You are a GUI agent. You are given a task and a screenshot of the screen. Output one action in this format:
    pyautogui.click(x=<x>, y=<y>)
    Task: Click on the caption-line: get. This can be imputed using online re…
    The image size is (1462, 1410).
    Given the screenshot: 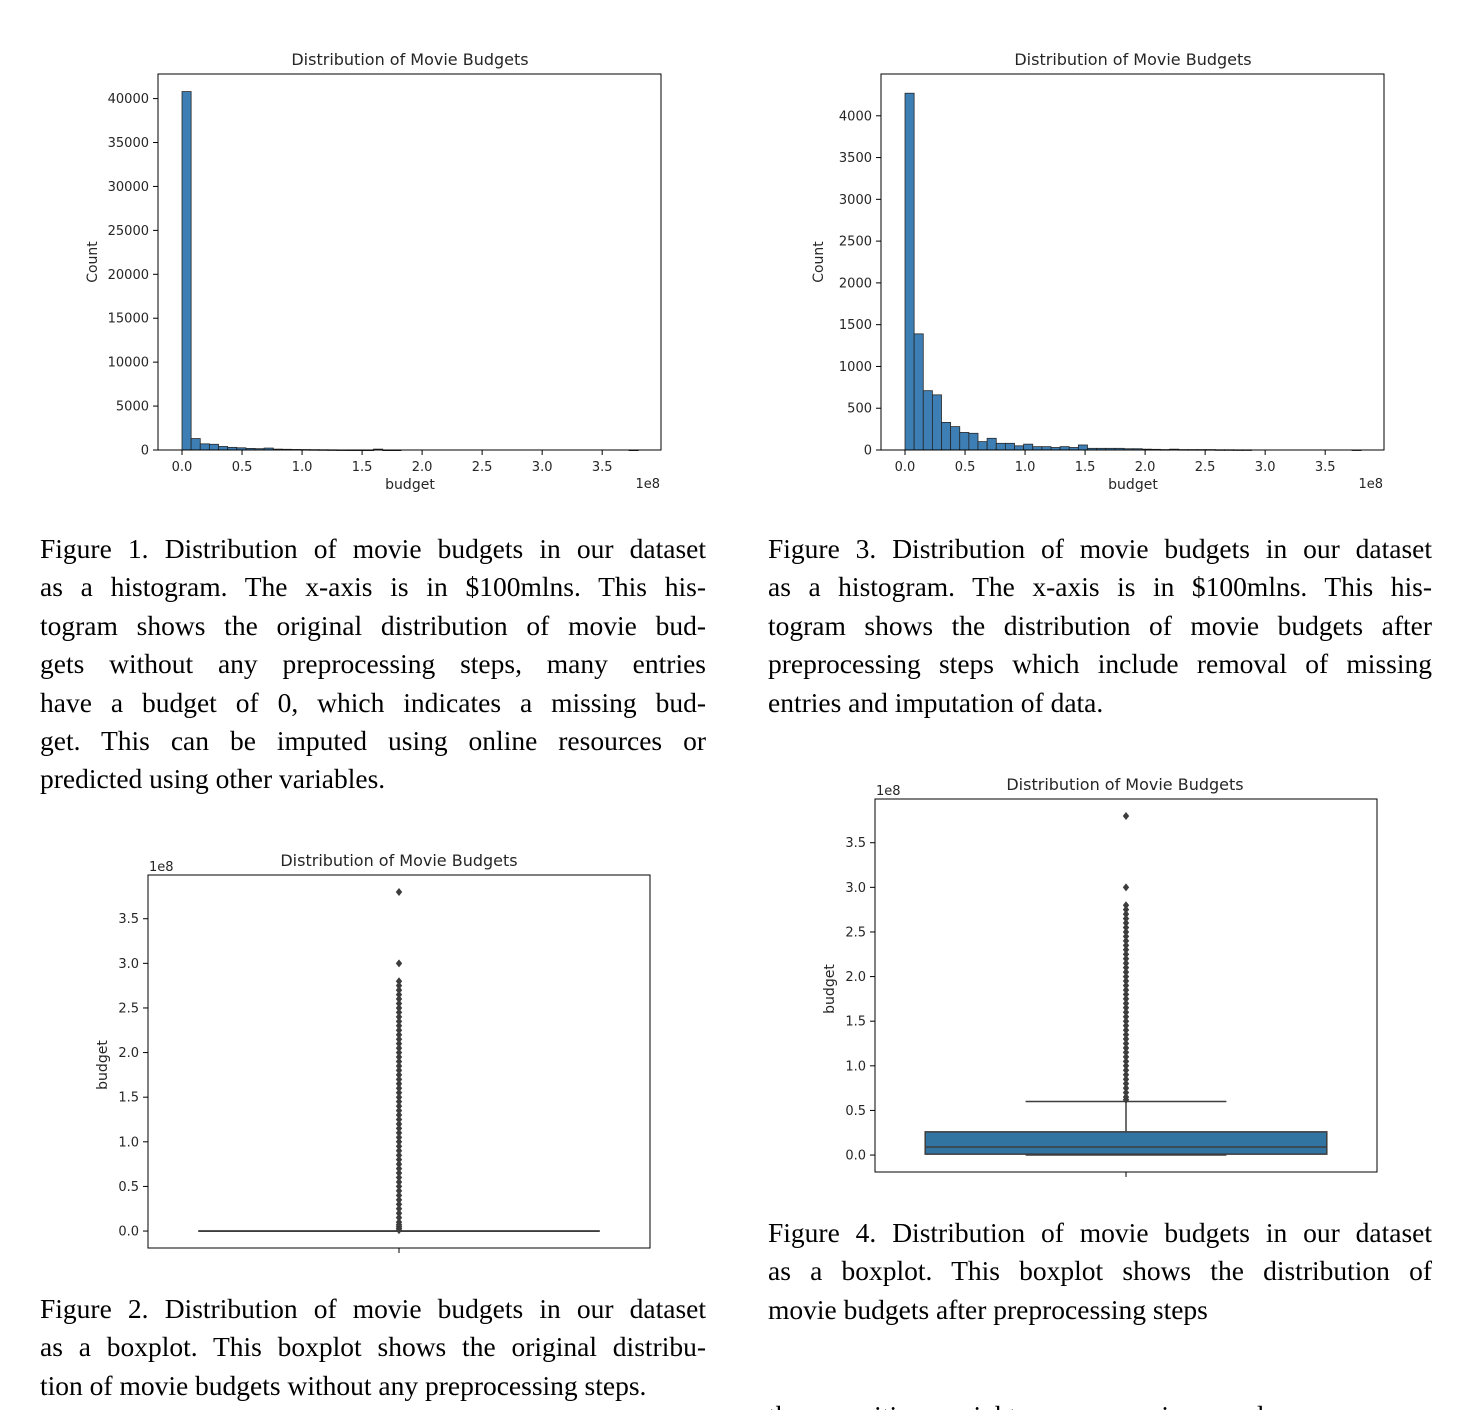 What is the action you would take?
    pyautogui.click(x=373, y=741)
    